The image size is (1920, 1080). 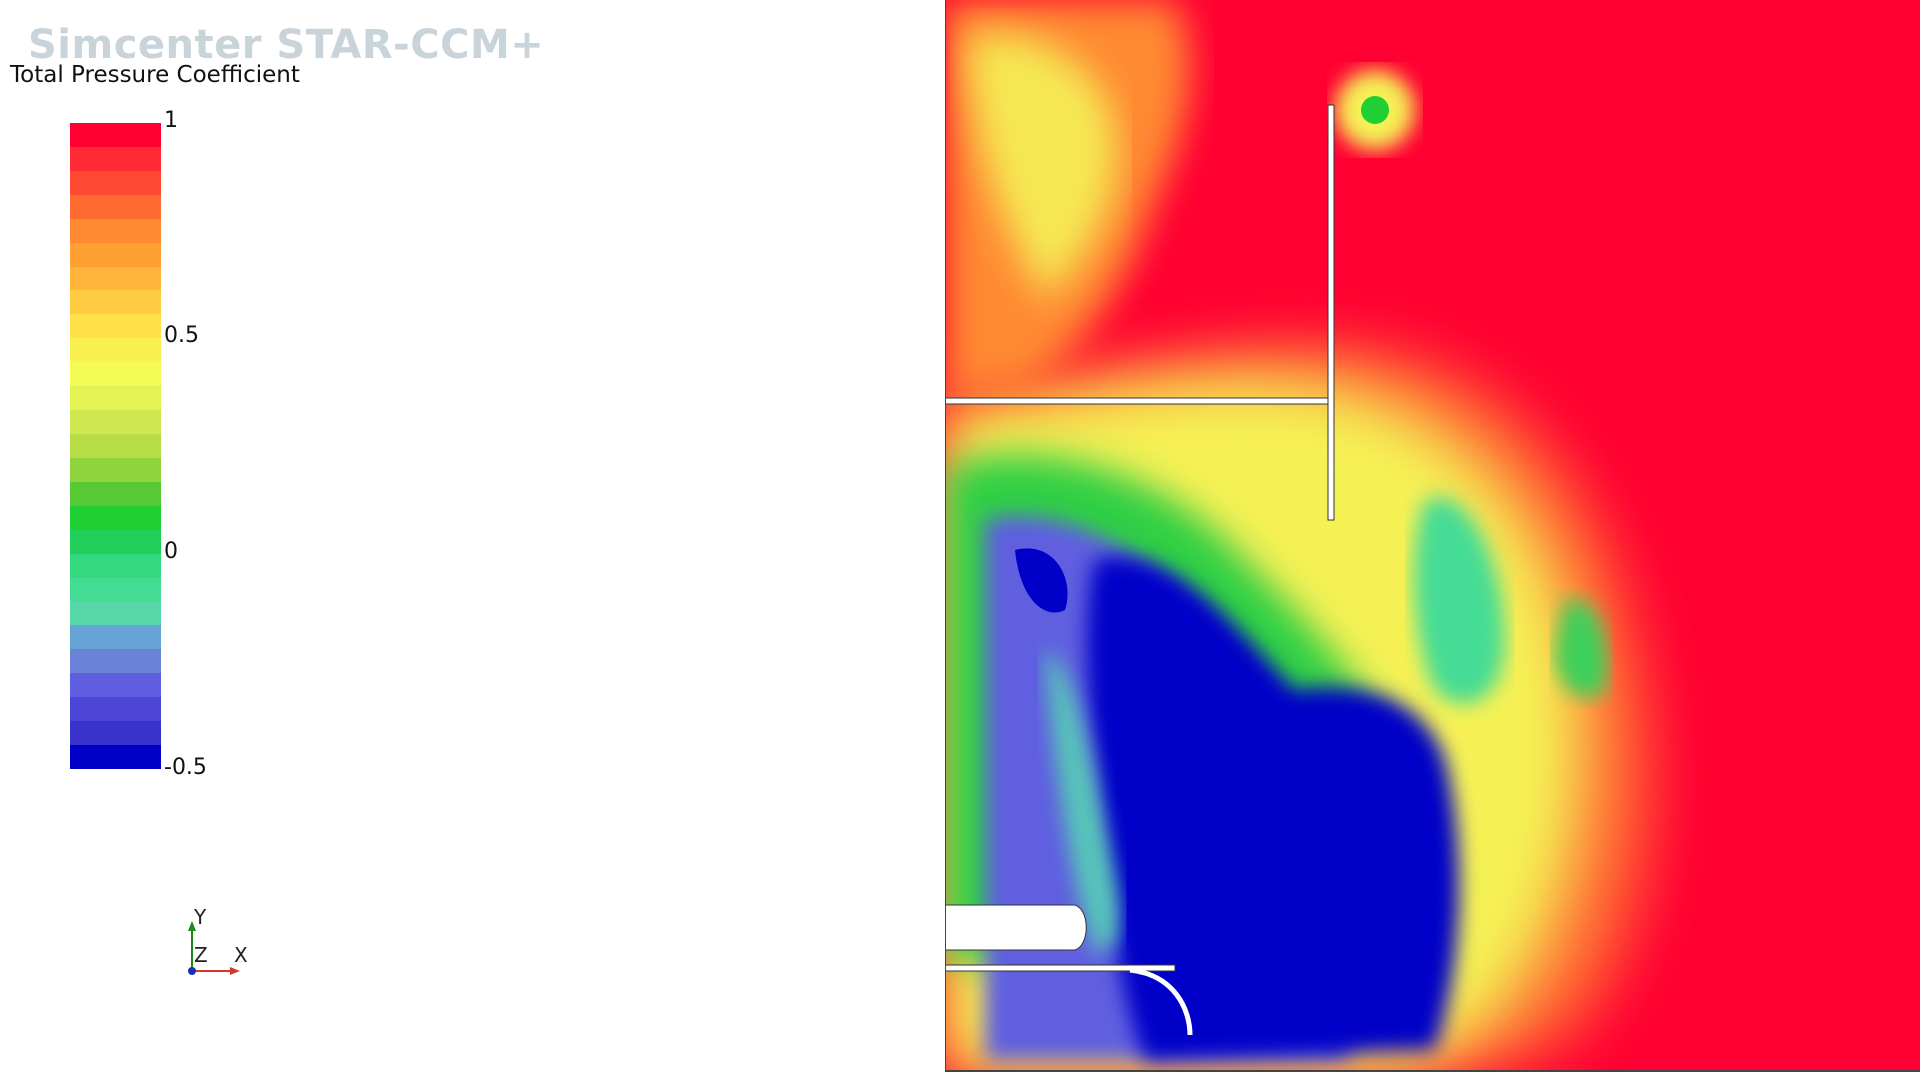 I want to click on legend-tick-min: -0.5, so click(x=185, y=767).